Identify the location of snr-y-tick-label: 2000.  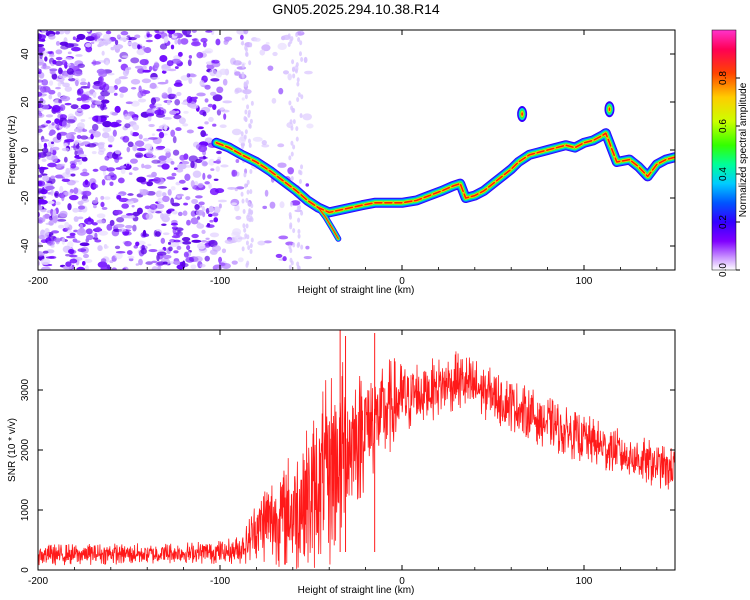
(25, 449).